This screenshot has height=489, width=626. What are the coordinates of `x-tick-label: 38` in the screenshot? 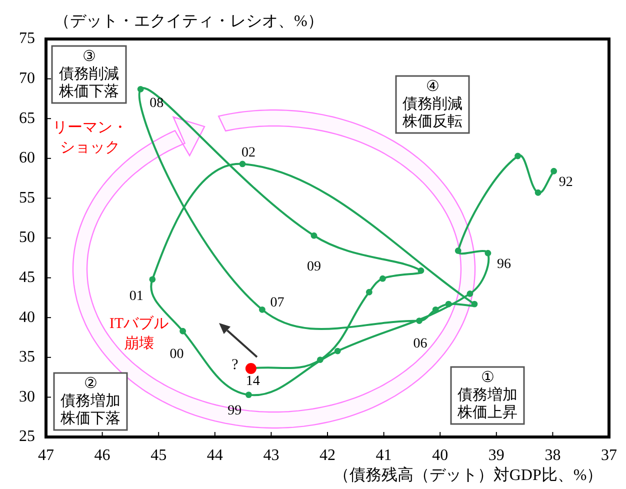 It's located at (552, 455).